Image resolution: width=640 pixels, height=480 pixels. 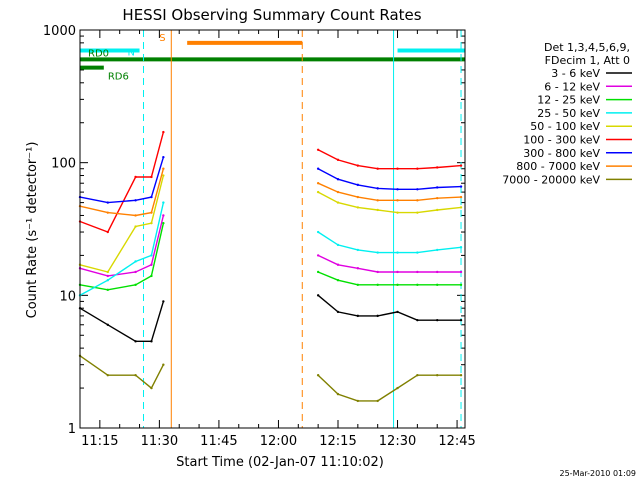 I want to click on legend-entry-label: 50 - 100 keV, so click(x=565, y=126).